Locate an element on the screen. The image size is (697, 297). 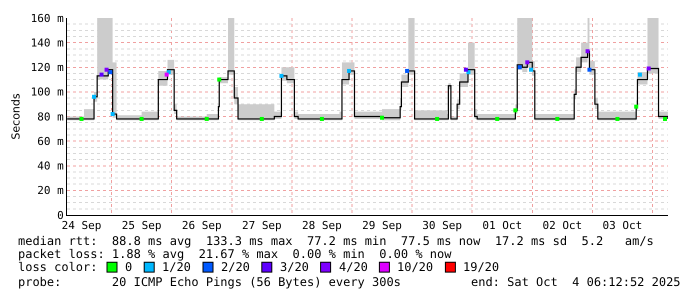
x-tick-label: 01 Oct is located at coordinates (502, 225).